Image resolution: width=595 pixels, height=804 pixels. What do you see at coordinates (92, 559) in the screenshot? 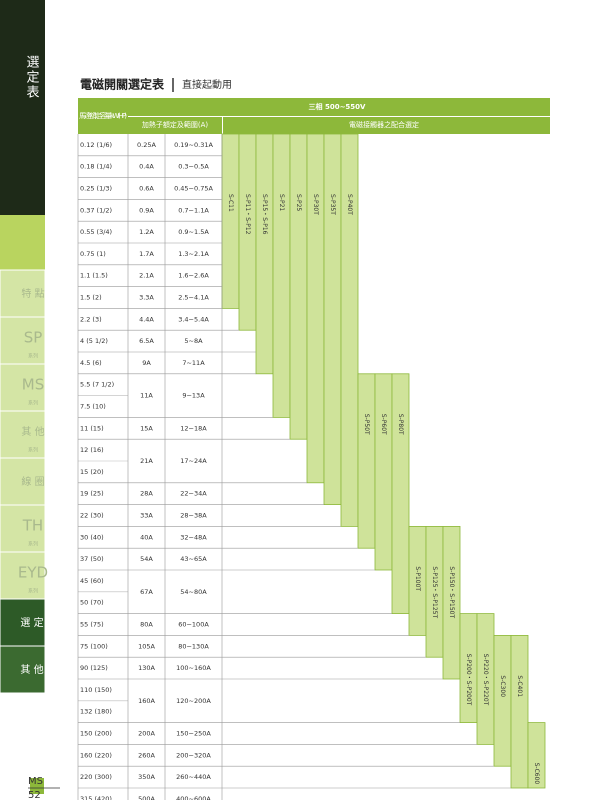
I see `capacity: 37 (50)` at bounding box center [92, 559].